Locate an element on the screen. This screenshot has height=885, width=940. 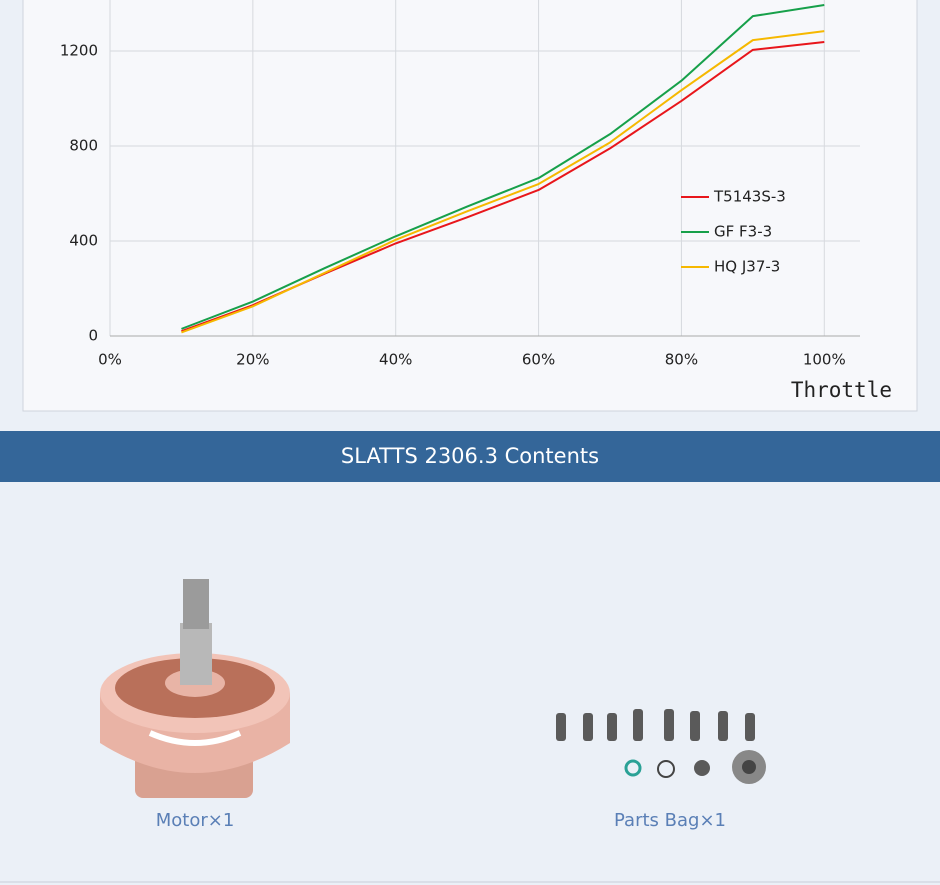
y-tick-label: 1200 is located at coordinates (79, 51).